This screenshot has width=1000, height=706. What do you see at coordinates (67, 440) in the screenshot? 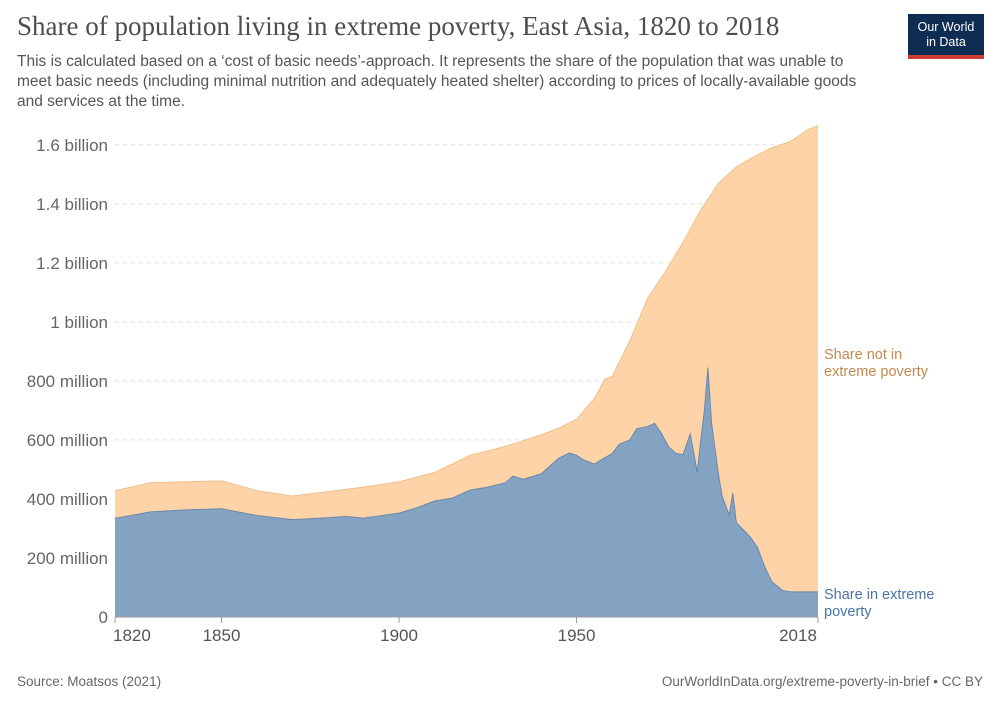
I see `y-tick-label: 600 million` at bounding box center [67, 440].